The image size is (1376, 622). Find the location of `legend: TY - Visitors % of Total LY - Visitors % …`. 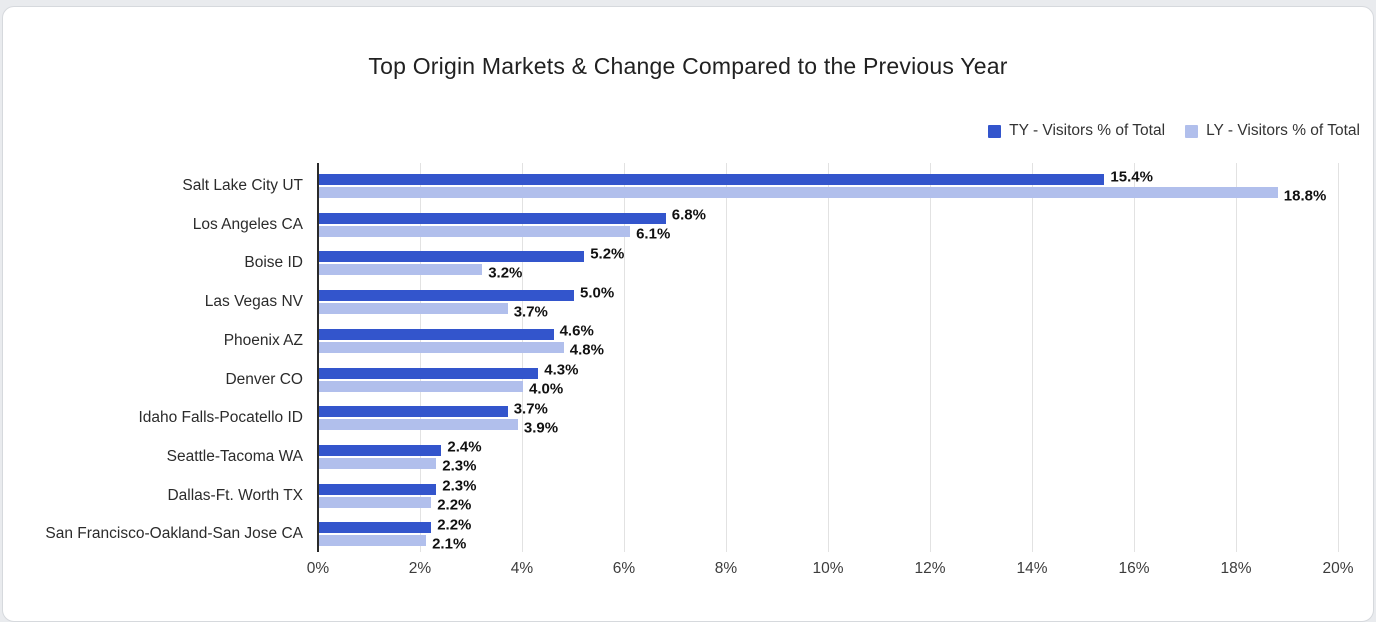

legend: TY - Visitors % of Total LY - Visitors % … is located at coordinates (1174, 131).